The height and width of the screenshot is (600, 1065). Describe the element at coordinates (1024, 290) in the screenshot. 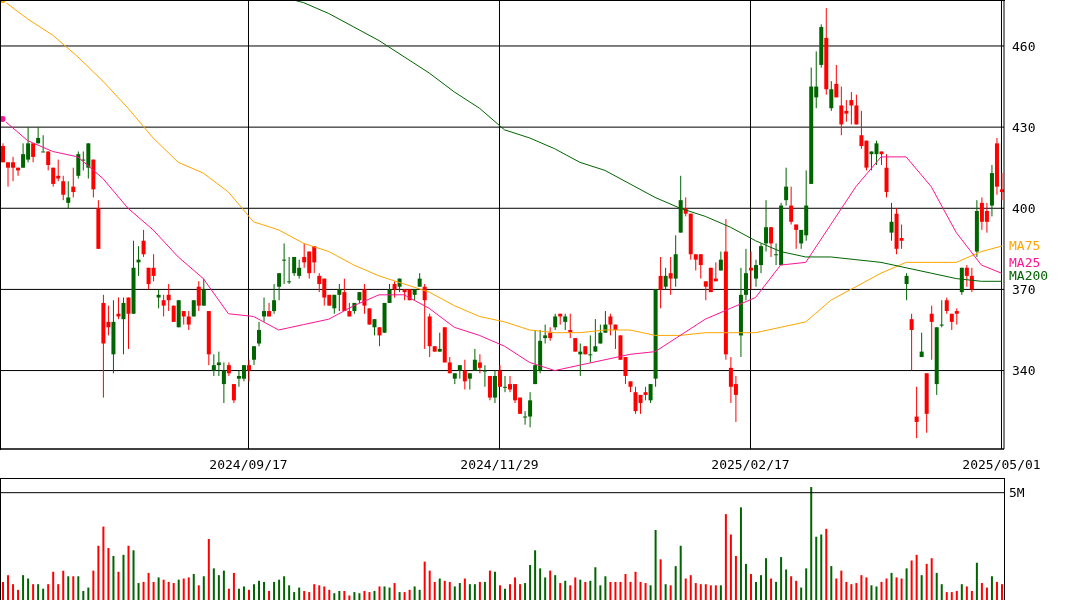

I see `y-tick-label: 370` at that location.